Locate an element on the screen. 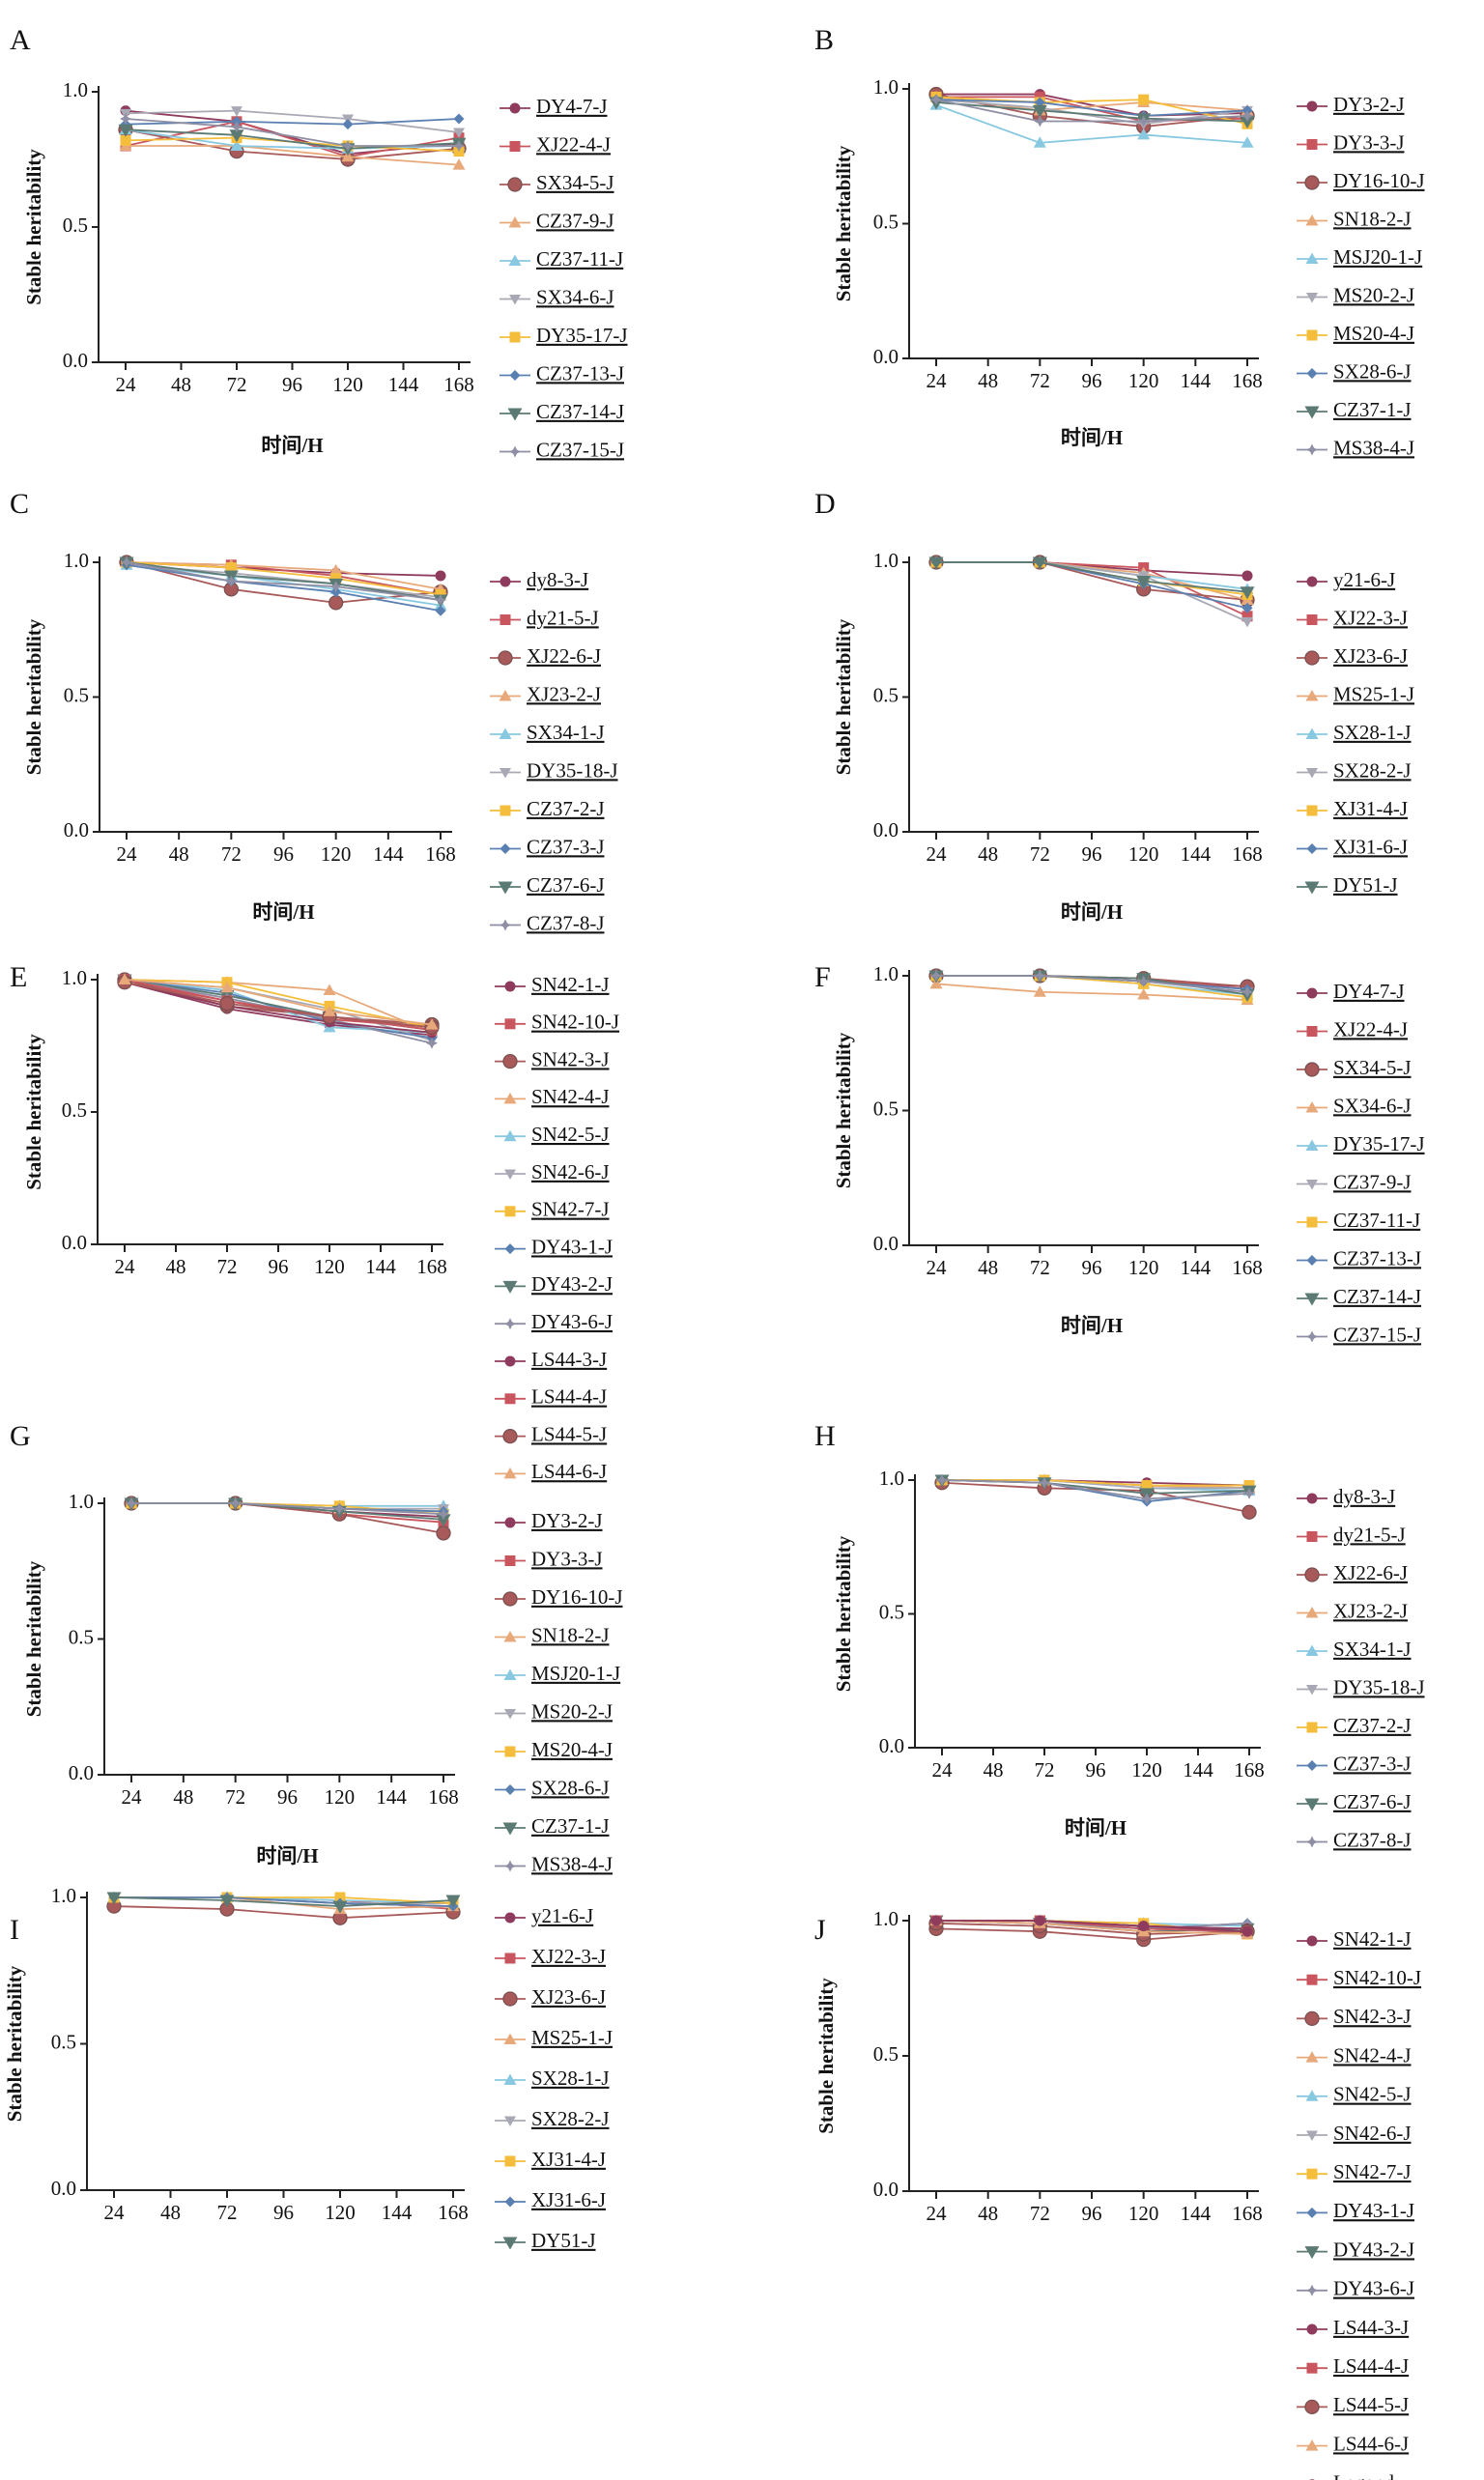 The height and width of the screenshot is (2480, 1484). legend-label: DY35-18-J is located at coordinates (1379, 1686).